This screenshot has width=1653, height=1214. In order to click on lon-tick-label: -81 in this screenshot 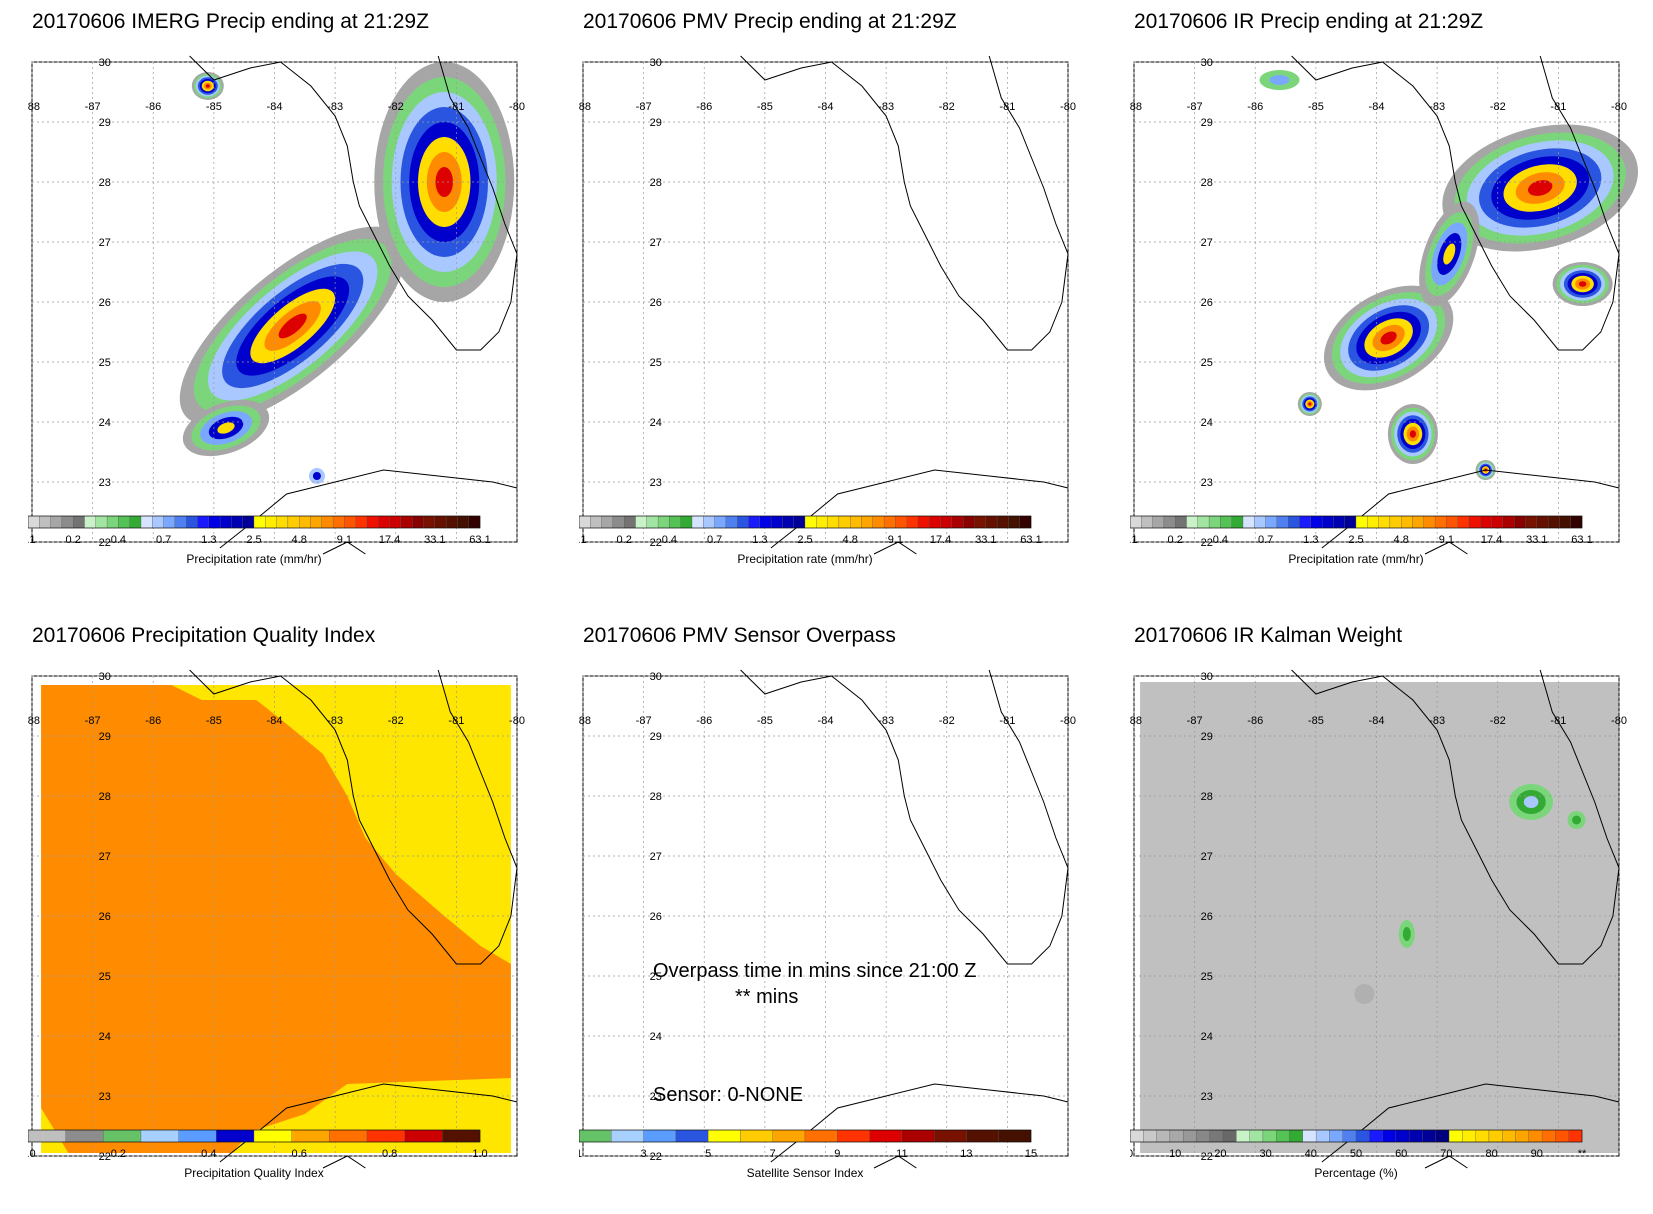, I will do `click(1007, 721)`.